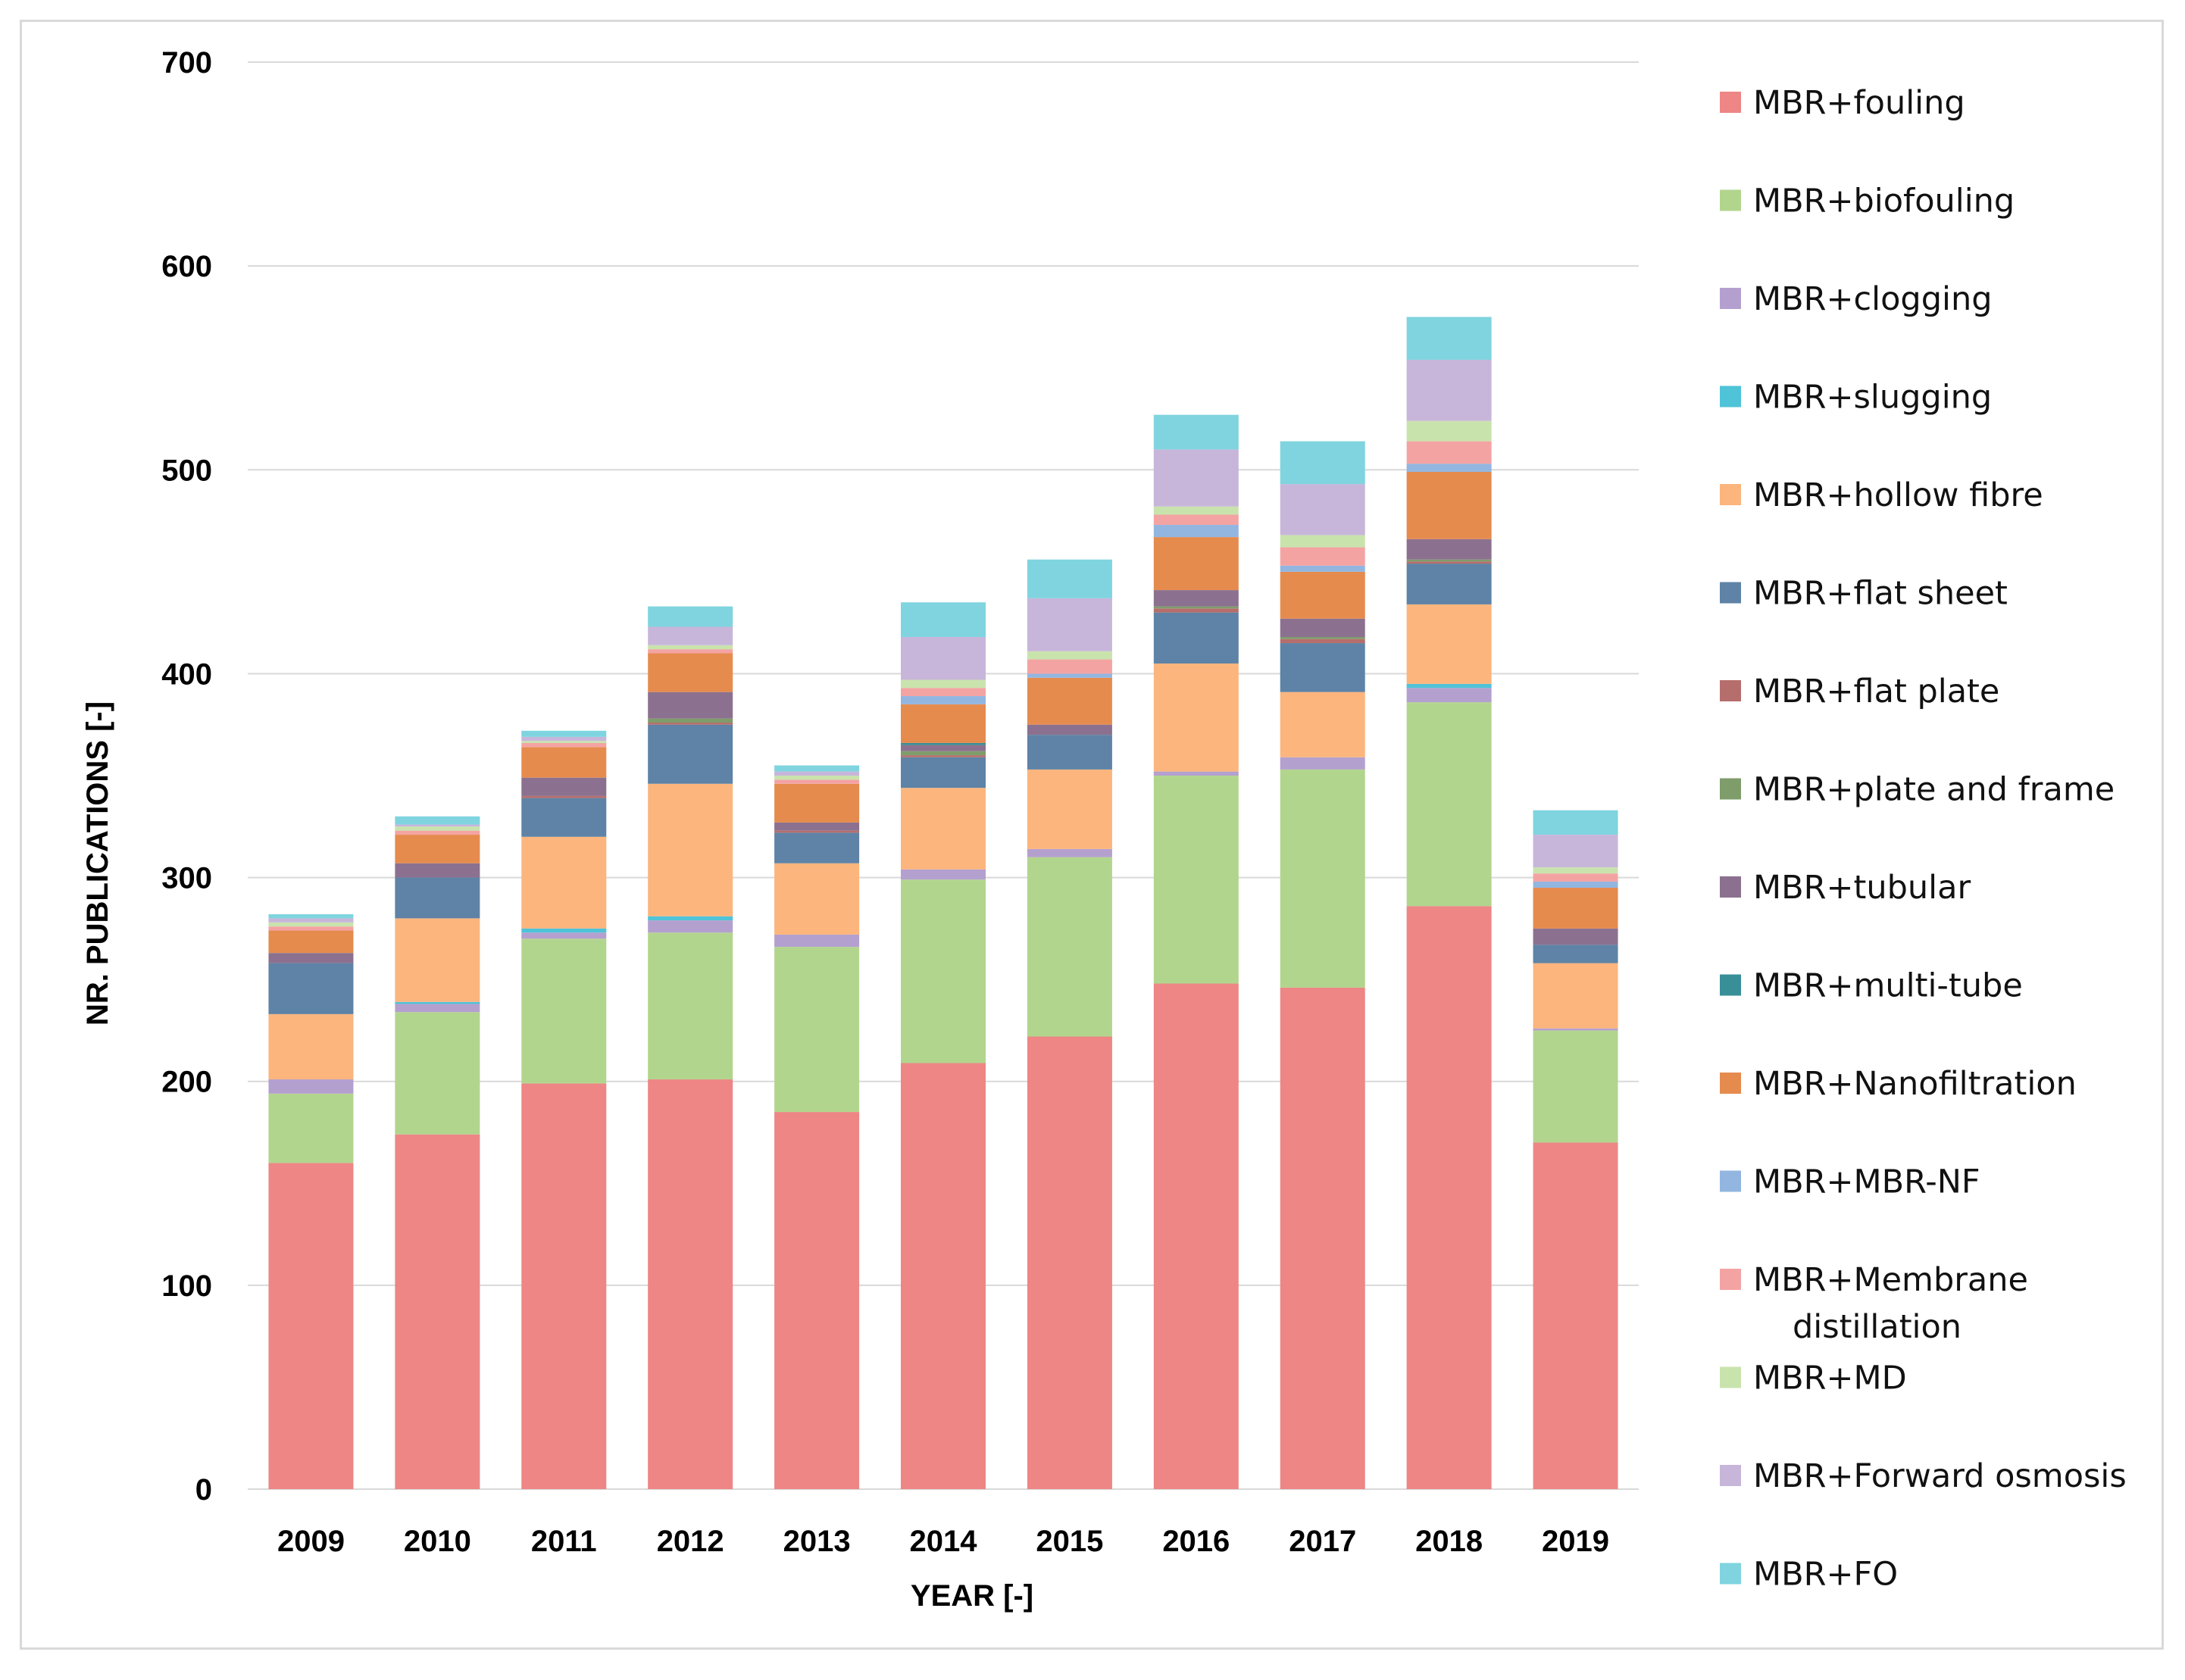 This screenshot has height=1680, width=2185. Describe the element at coordinates (1884, 201) in the screenshot. I see `legend-label: MBR+biofouling` at that location.